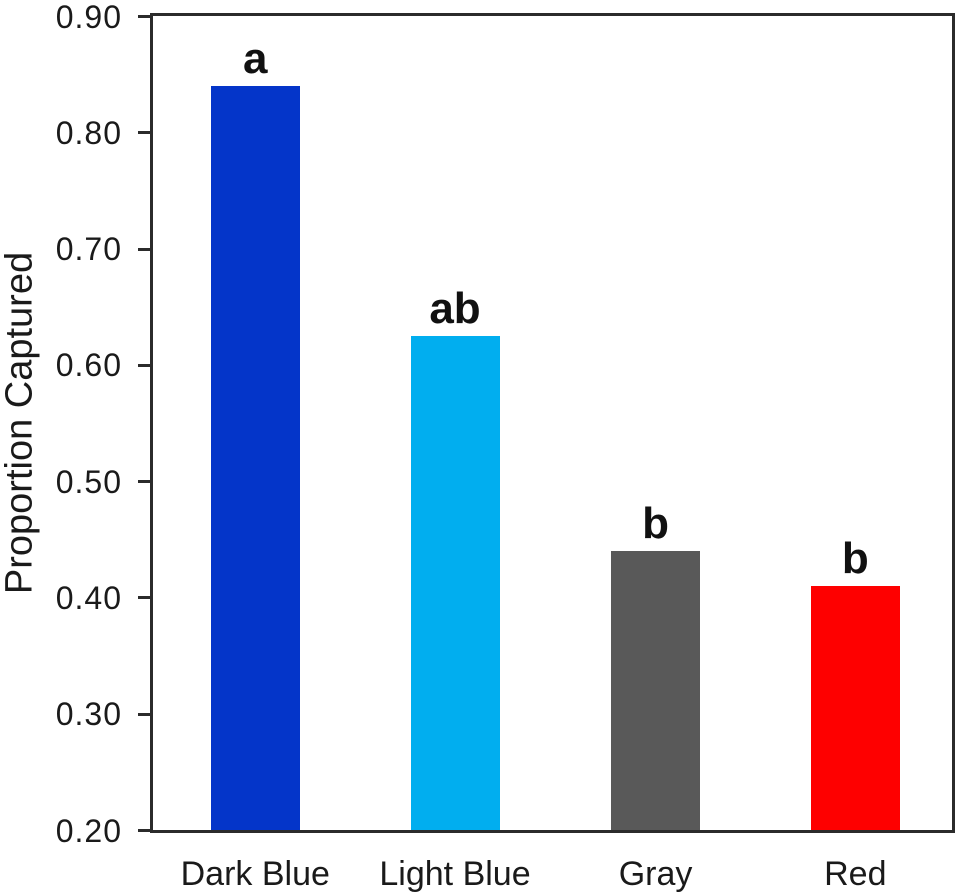 Image resolution: width=960 pixels, height=896 pixels. What do you see at coordinates (20, 423) in the screenshot?
I see `y-axis-title: Proportion Captured` at bounding box center [20, 423].